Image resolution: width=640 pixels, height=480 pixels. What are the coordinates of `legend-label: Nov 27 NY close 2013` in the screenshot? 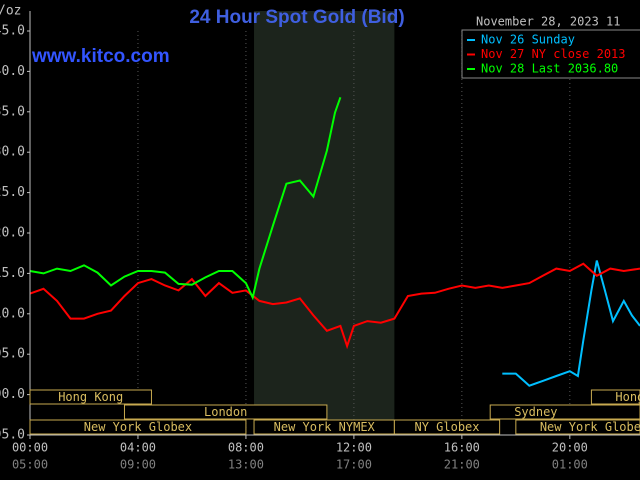 It's located at (553, 54).